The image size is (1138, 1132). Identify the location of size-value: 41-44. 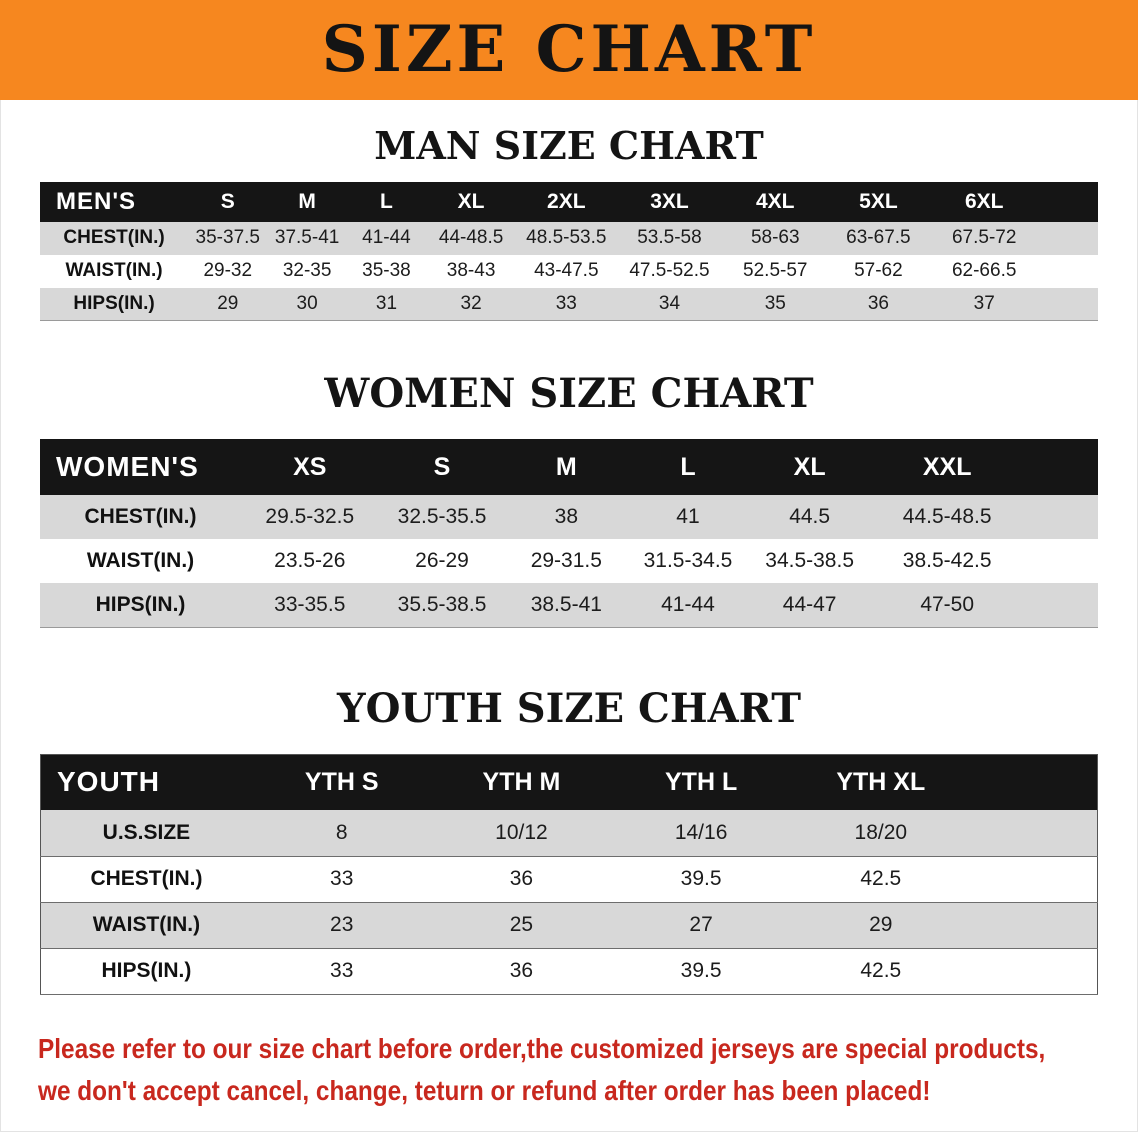
(386, 238).